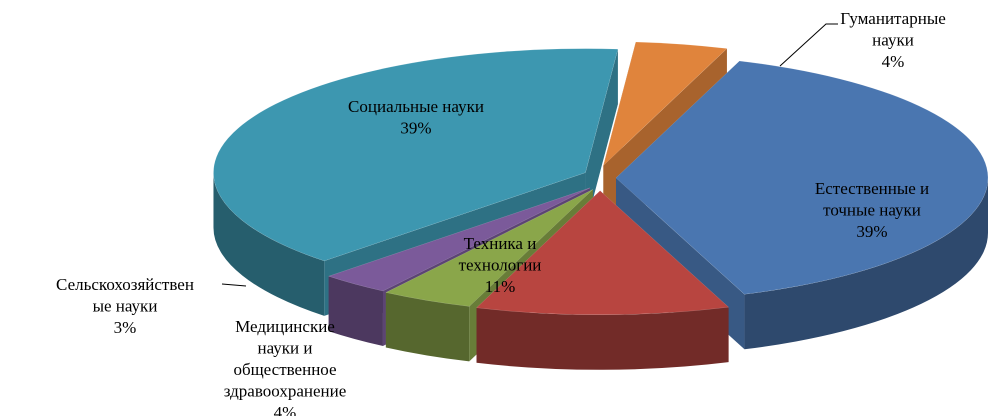 This screenshot has height=416, width=996. Describe the element at coordinates (872, 209) in the screenshot. I see `slice-label: точные науки` at that location.